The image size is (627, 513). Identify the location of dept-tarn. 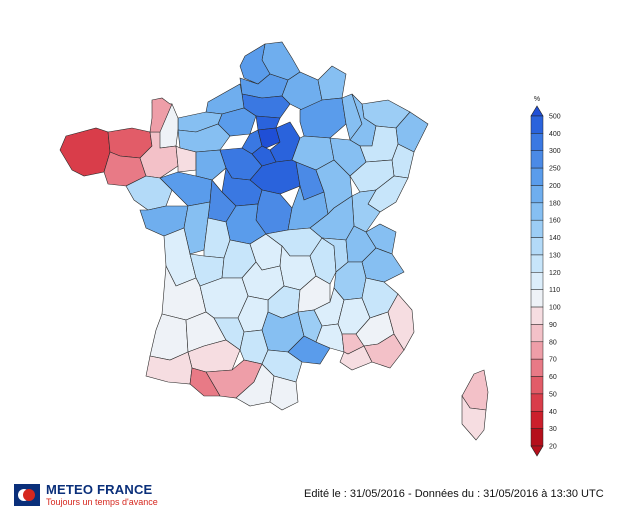
(254, 347).